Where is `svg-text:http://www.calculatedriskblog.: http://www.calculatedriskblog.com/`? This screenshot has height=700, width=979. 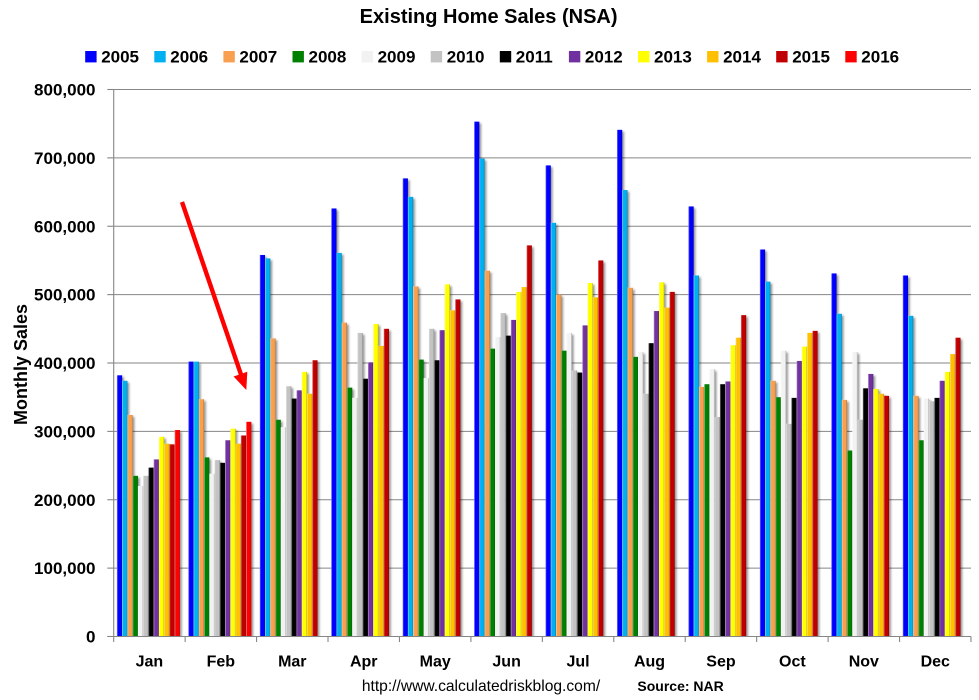 svg-text:http://www.calculatedriskblog.: http://www.calculatedriskblog.com/ is located at coordinates (481, 686).